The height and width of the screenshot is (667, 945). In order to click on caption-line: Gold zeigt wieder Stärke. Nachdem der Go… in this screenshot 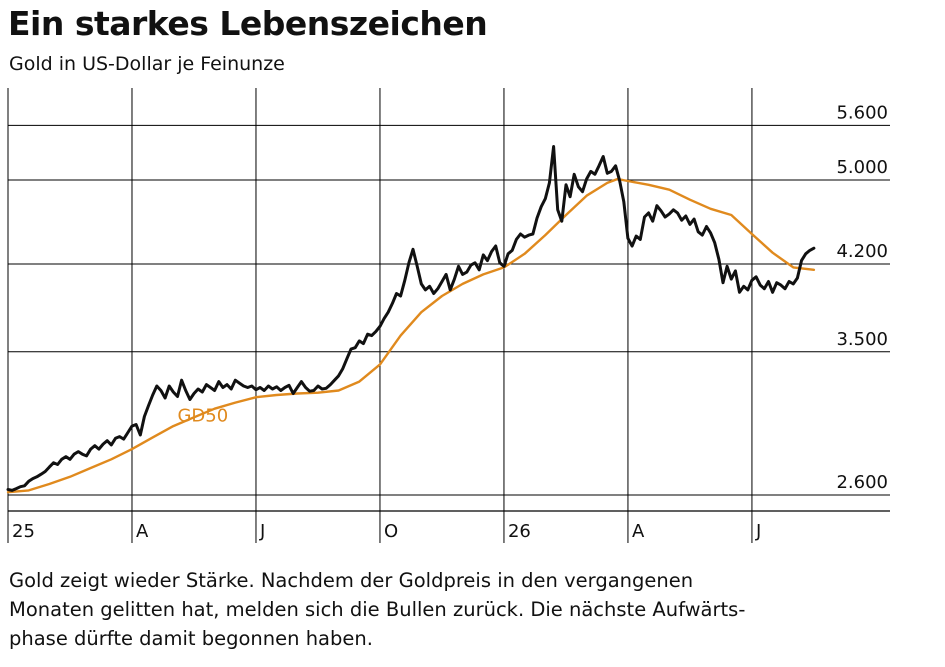, I will do `click(351, 580)`.